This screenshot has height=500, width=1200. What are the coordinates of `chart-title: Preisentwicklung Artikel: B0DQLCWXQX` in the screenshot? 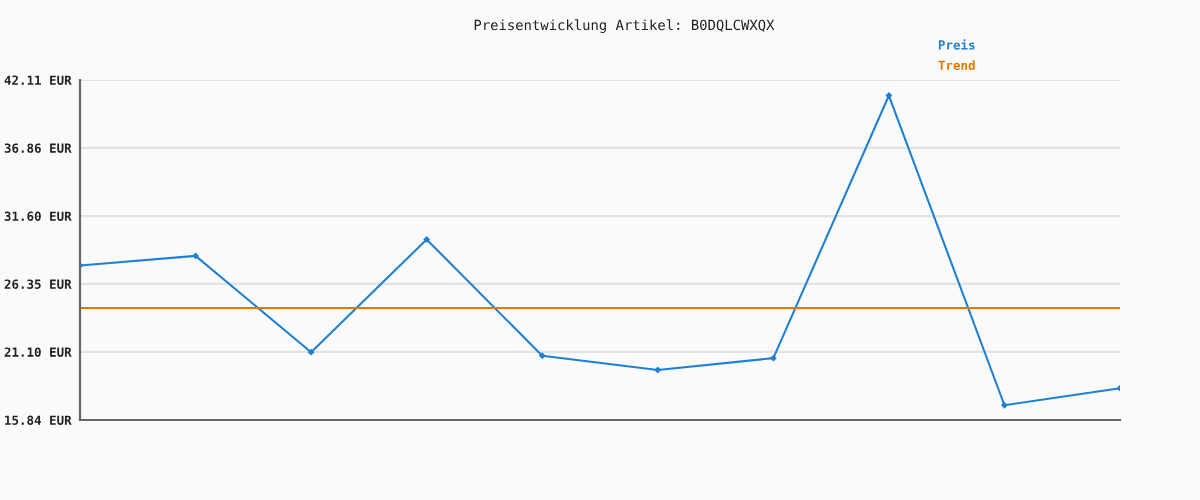 It's located at (624, 26).